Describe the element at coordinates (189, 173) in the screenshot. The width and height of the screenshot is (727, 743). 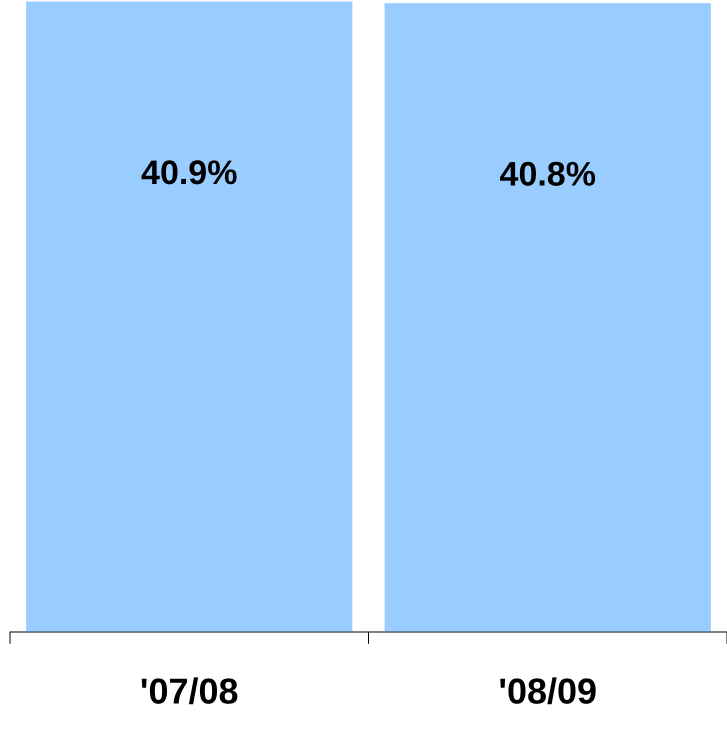
I see `data-label: 40.9%` at that location.